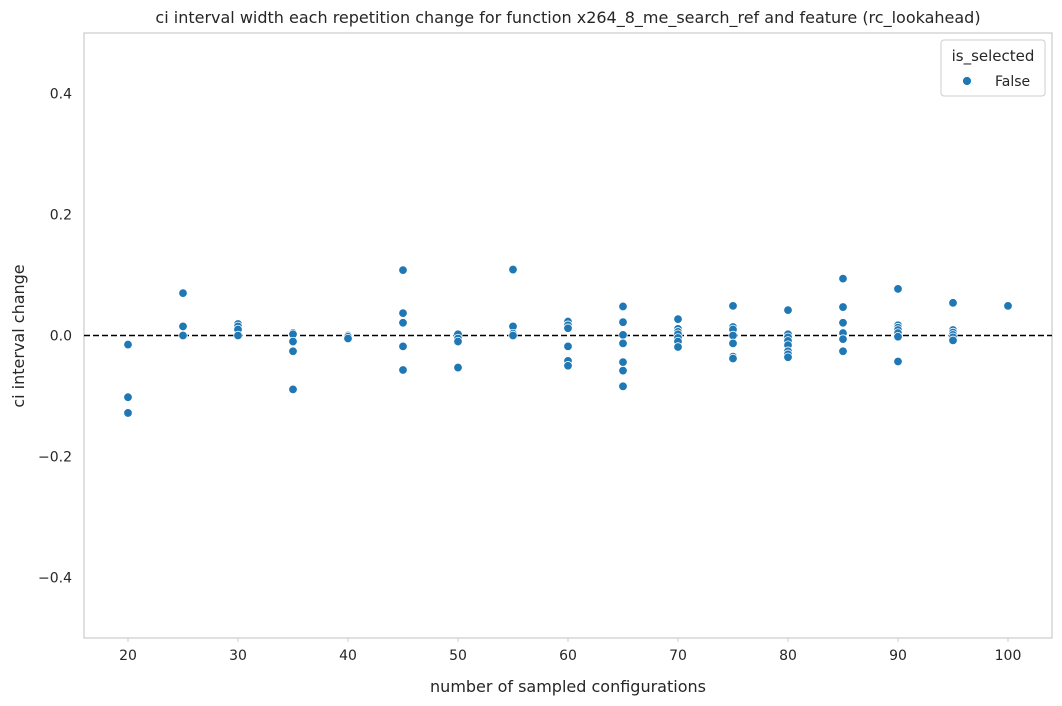  I want to click on y-axis-label: ci interval change, so click(18, 335).